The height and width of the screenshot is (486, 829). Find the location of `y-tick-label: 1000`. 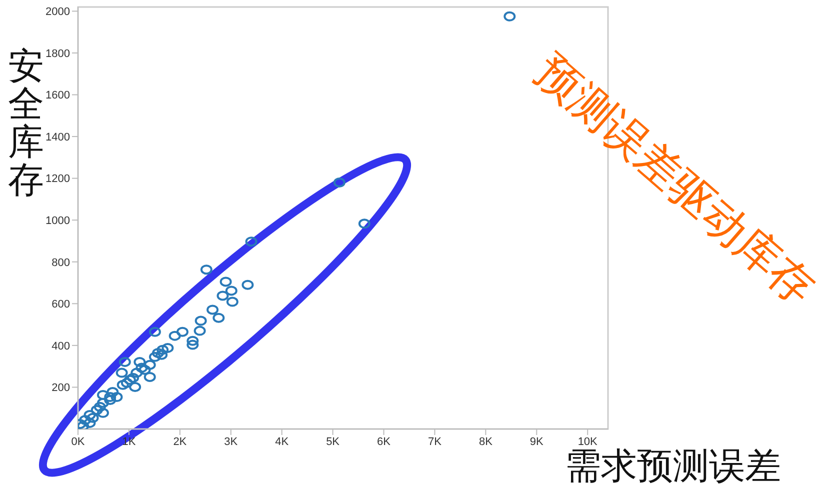

y-tick-label: 1000 is located at coordinates (58, 220).